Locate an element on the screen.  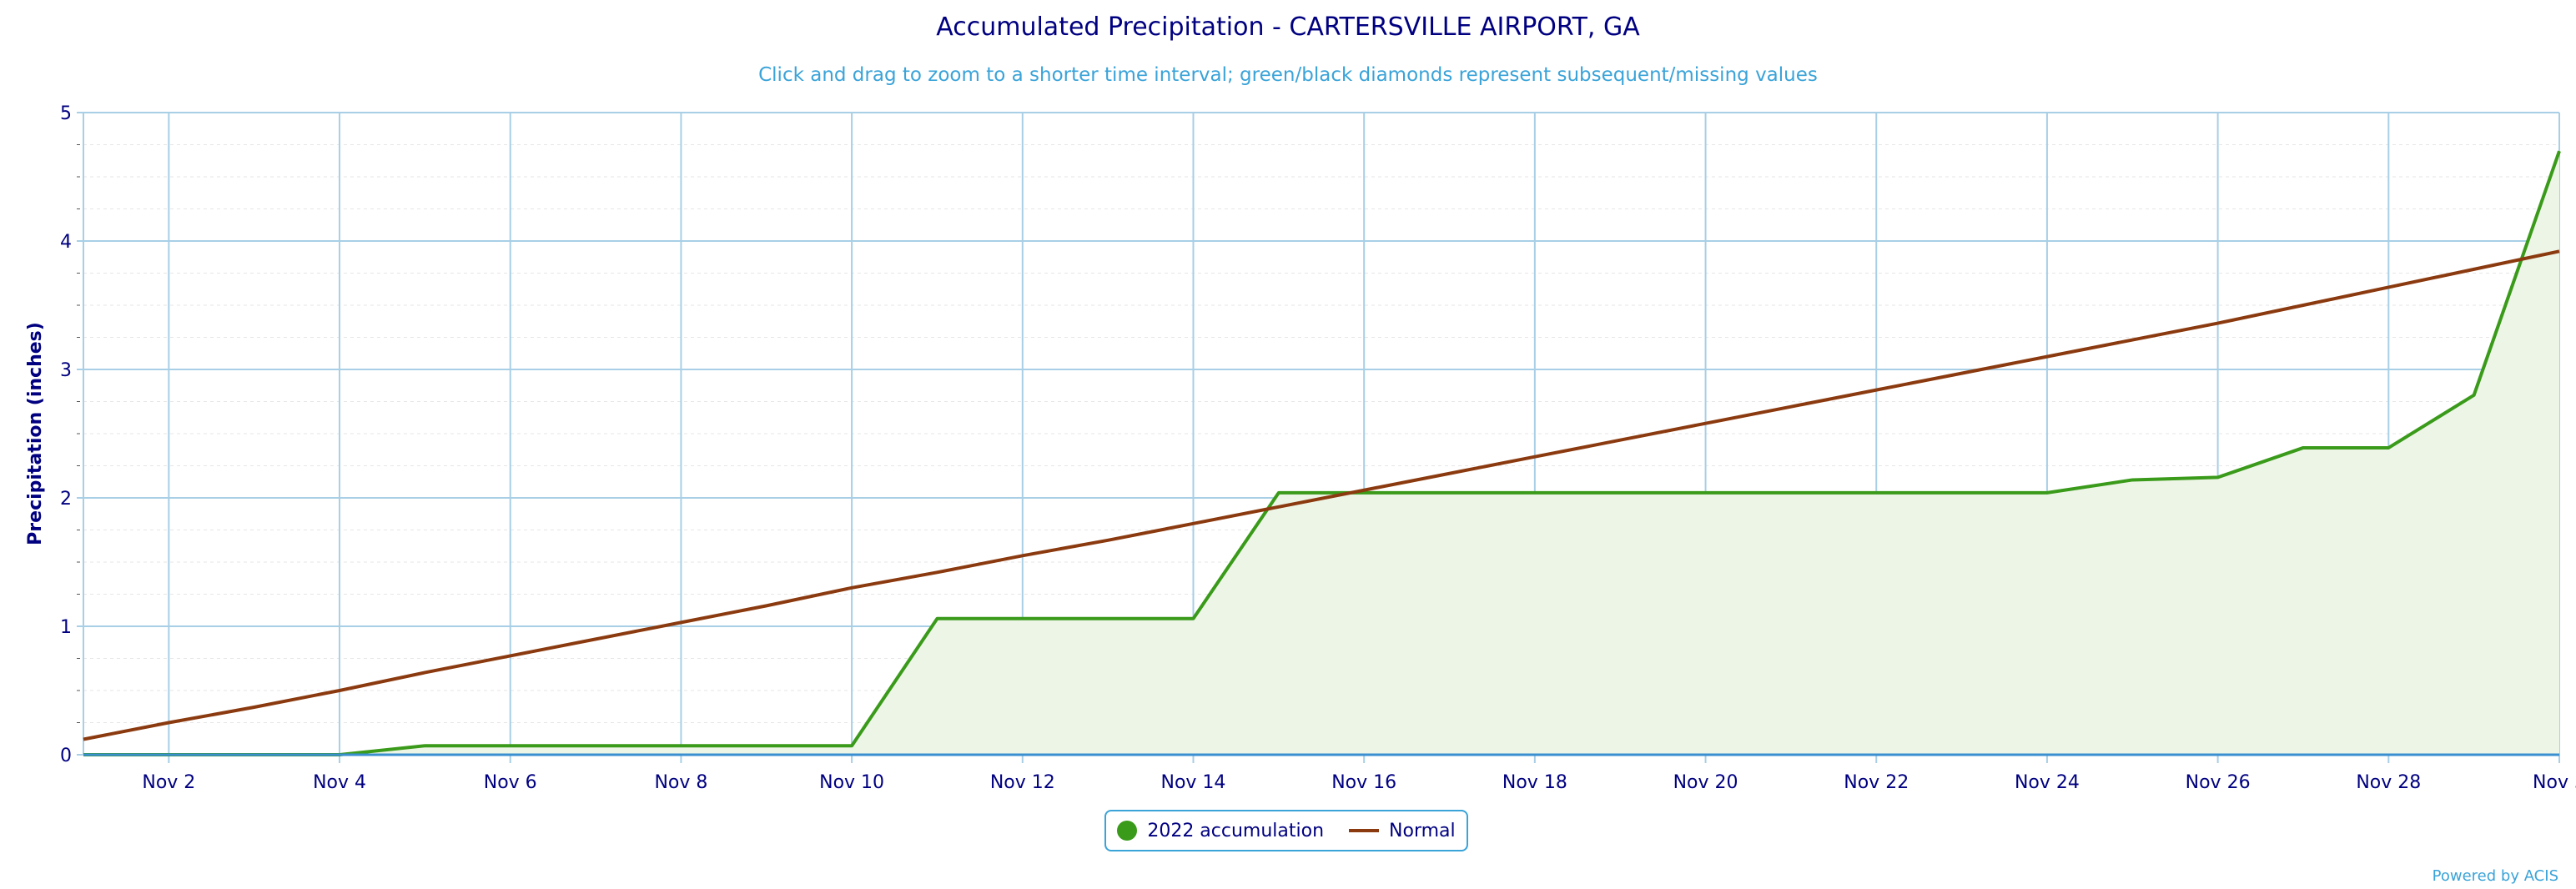
y-tick-label: 4 is located at coordinates (66, 242).